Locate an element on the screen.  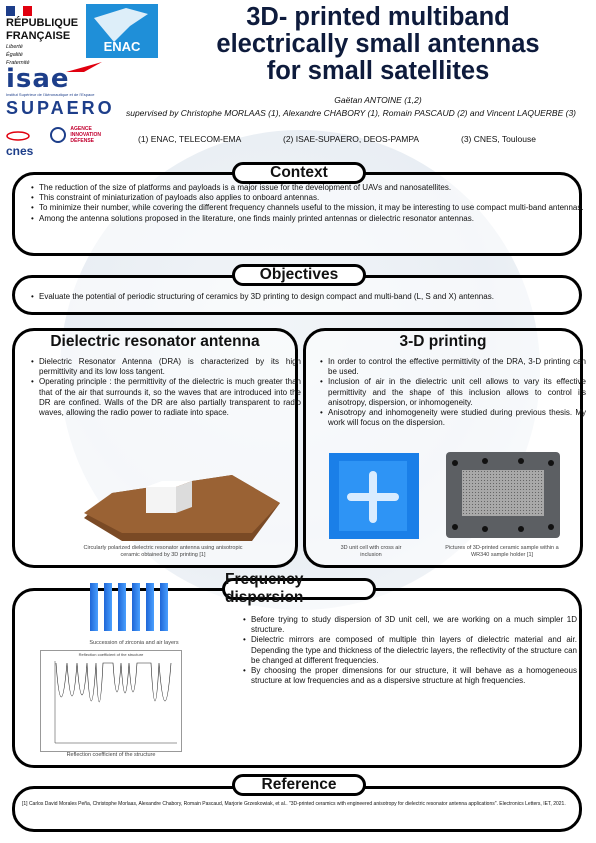
affiliation-3: (3) CNES, Toulouse is located at coordinates (498, 139).